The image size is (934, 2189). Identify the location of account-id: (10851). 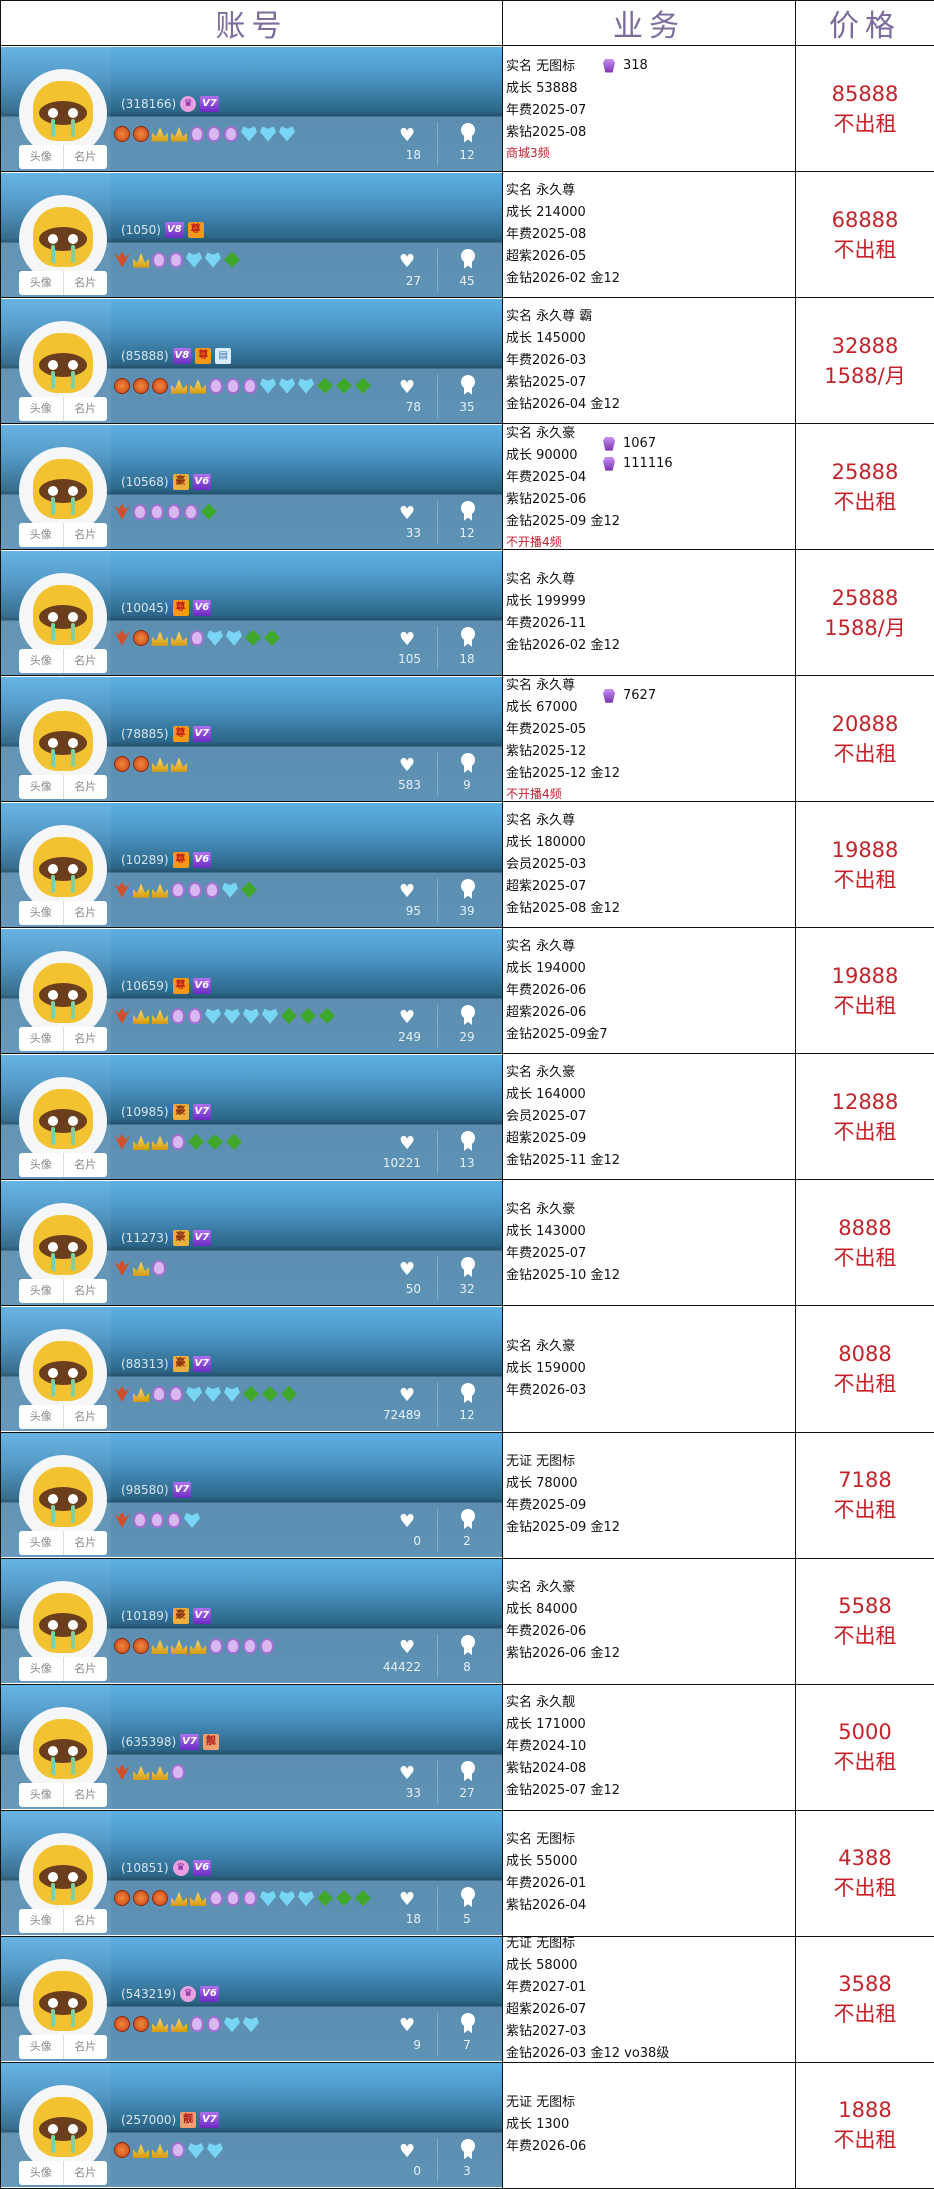
(145, 1868).